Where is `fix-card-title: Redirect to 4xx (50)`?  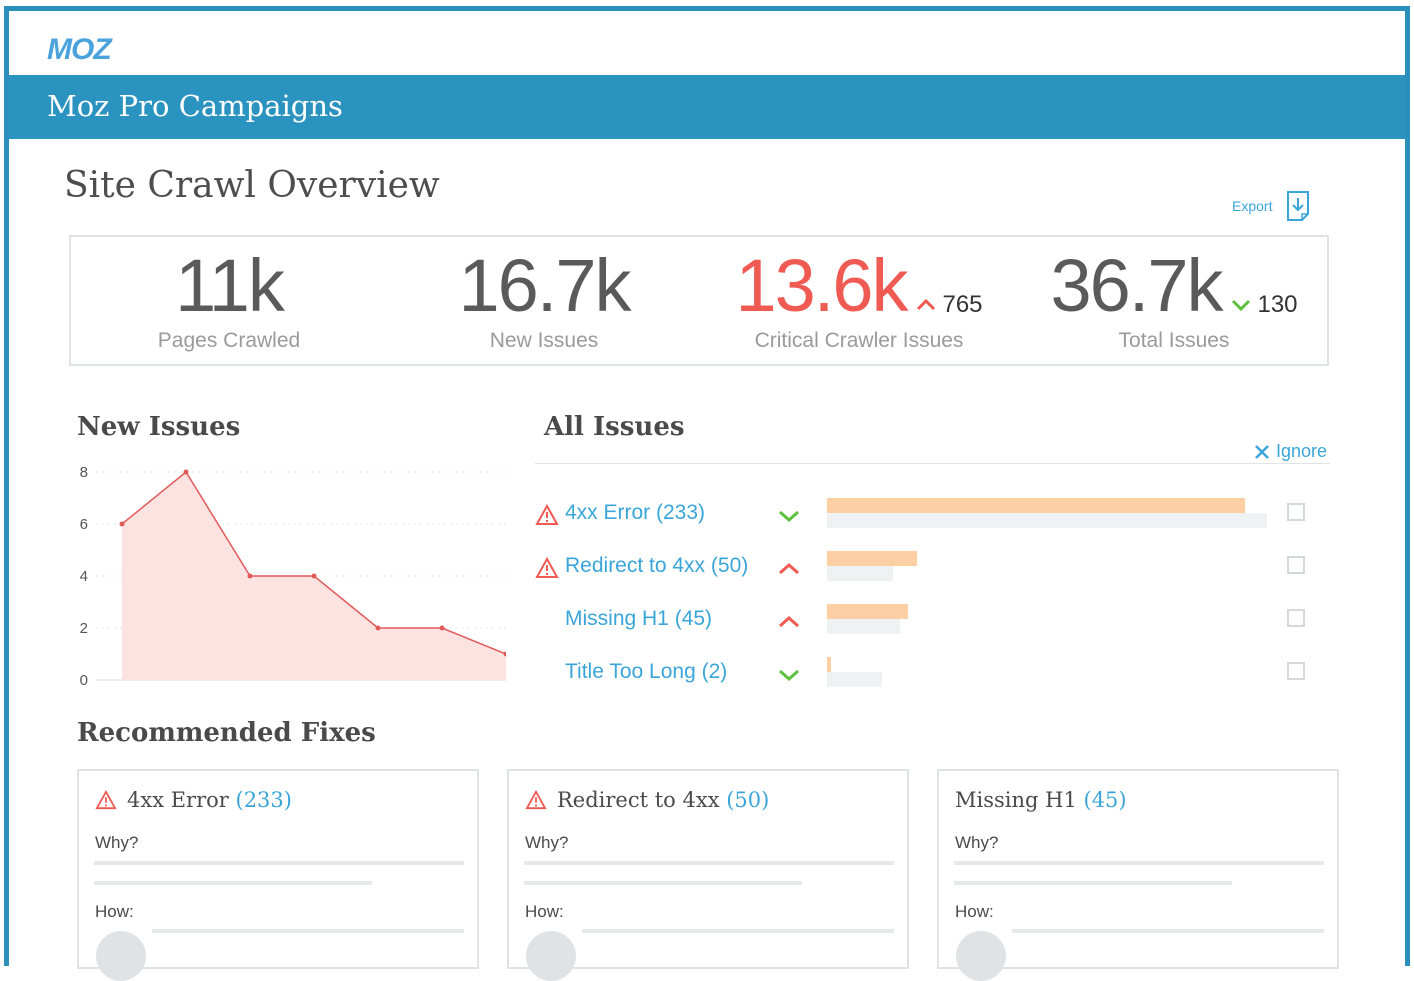
fix-card-title: Redirect to 4xx (50) is located at coordinates (647, 800).